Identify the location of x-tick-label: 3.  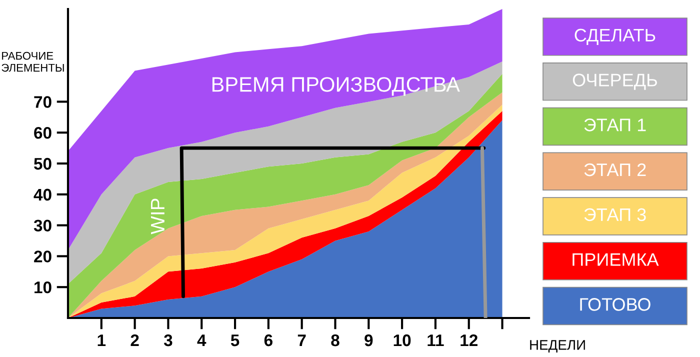
(168, 340).